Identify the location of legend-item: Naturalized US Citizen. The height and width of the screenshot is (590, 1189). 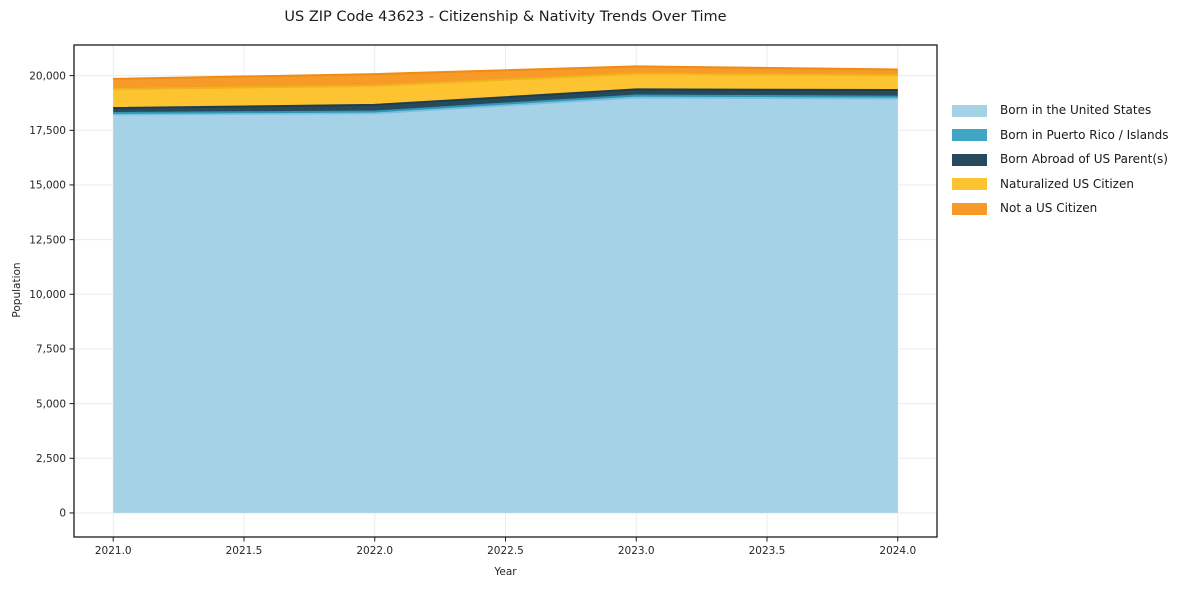
(1060, 183).